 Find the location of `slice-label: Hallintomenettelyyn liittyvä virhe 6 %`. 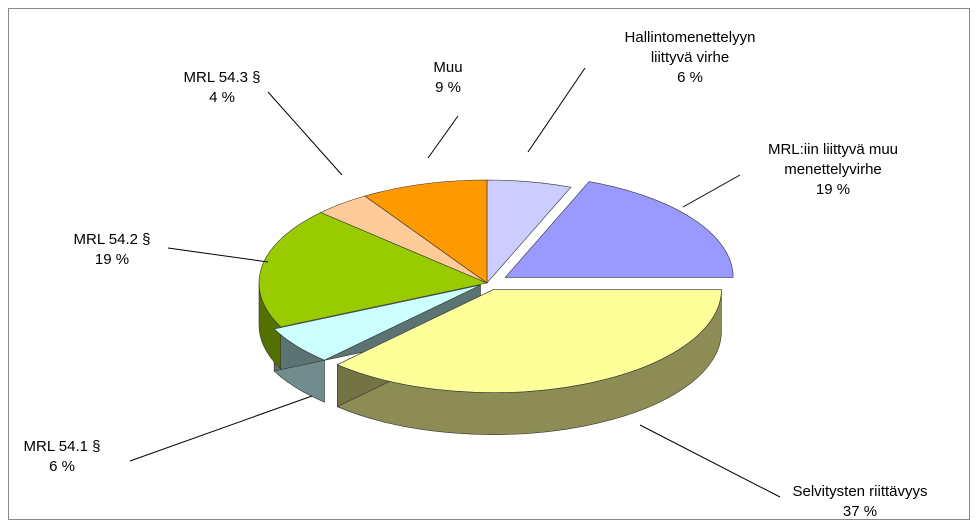

slice-label: Hallintomenettelyyn liittyvä virhe 6 % is located at coordinates (690, 58).